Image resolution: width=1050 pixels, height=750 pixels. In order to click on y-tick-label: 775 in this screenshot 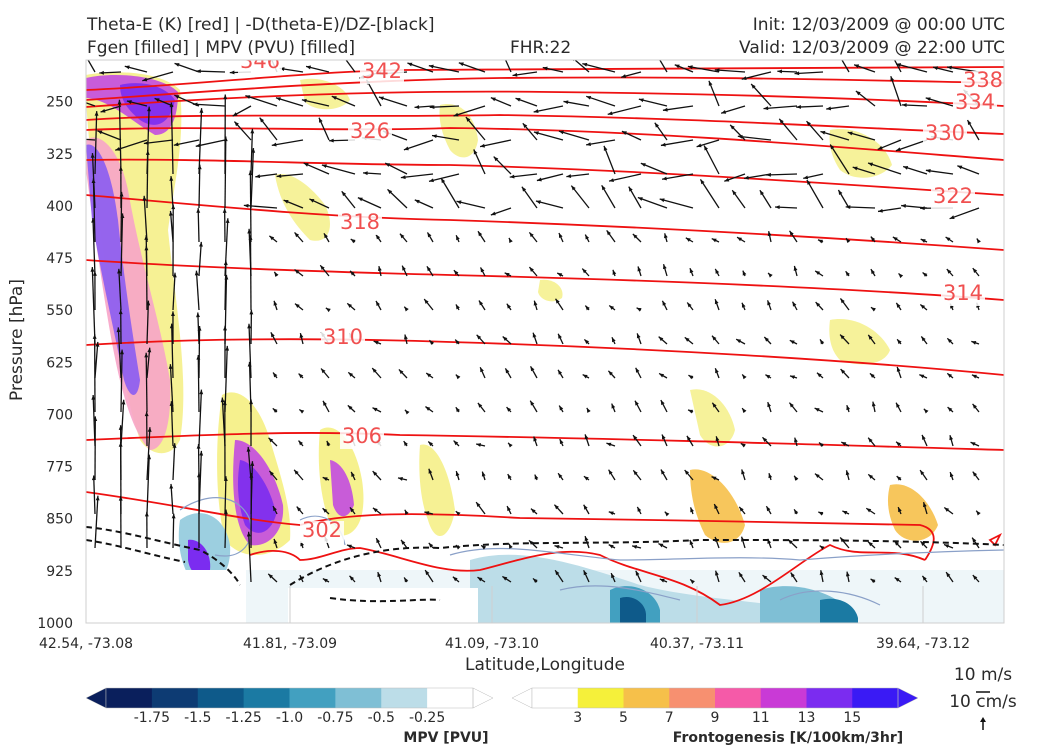, I will do `click(59, 468)`.